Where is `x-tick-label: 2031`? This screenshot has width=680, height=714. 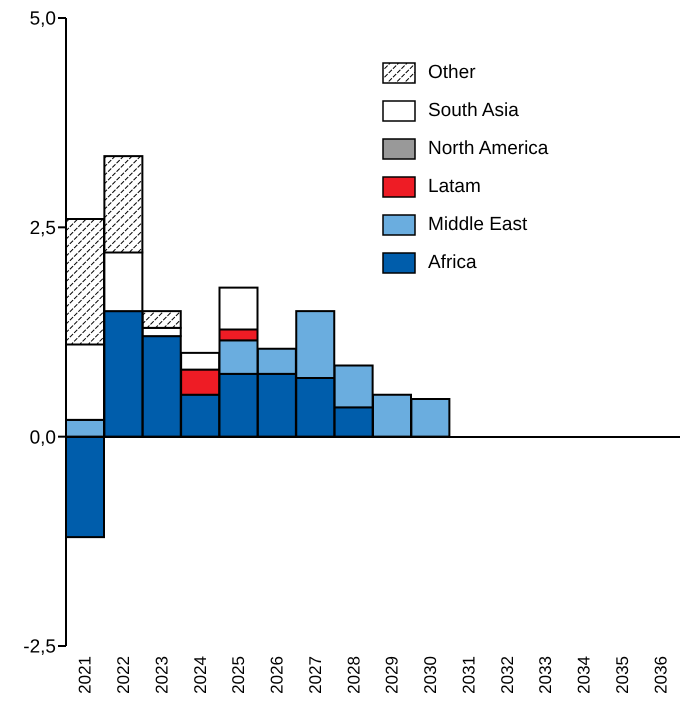
x-tick-label: 2031 is located at coordinates (468, 675).